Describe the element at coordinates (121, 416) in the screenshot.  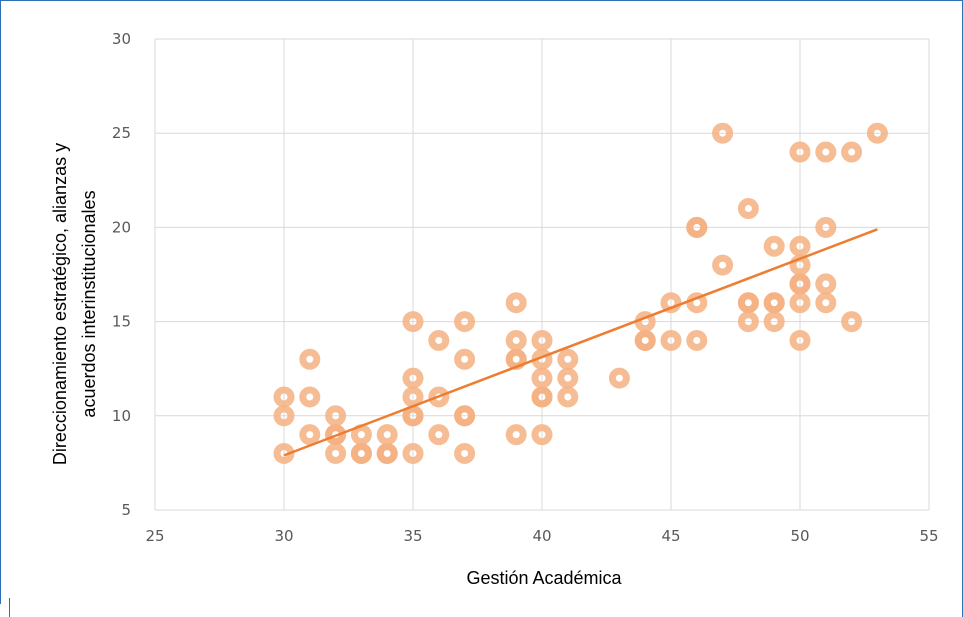
I see `y-tick-label: 10` at that location.